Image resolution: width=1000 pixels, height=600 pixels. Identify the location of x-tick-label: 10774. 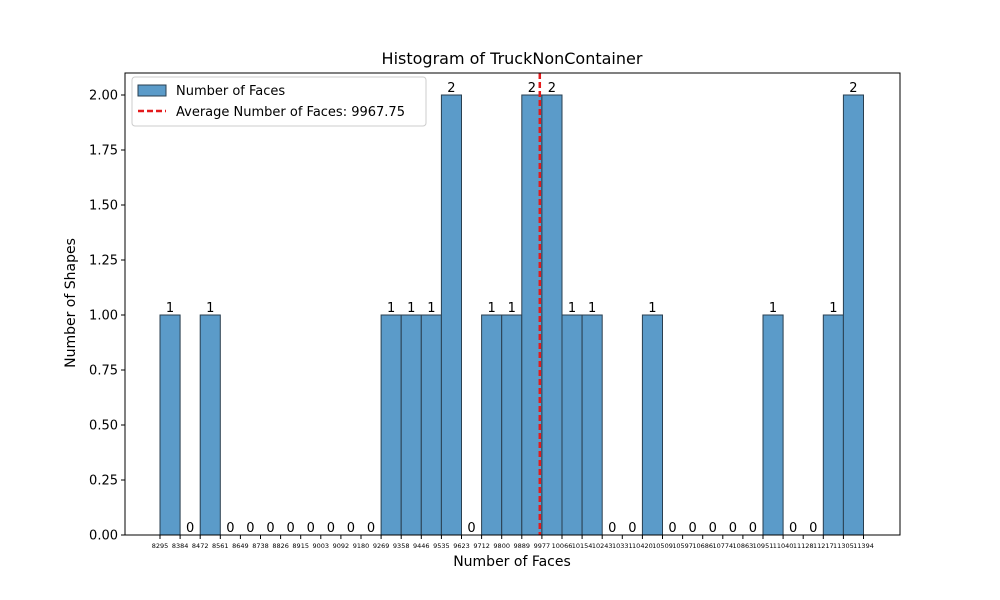
(722, 546).